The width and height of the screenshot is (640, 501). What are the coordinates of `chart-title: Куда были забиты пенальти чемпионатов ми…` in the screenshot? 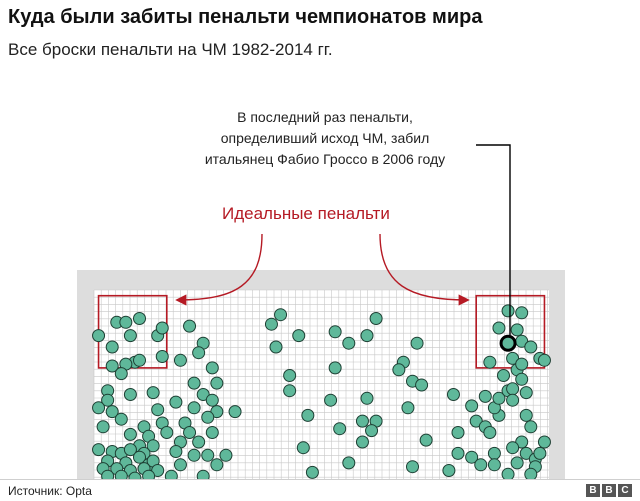 It's located at (245, 17).